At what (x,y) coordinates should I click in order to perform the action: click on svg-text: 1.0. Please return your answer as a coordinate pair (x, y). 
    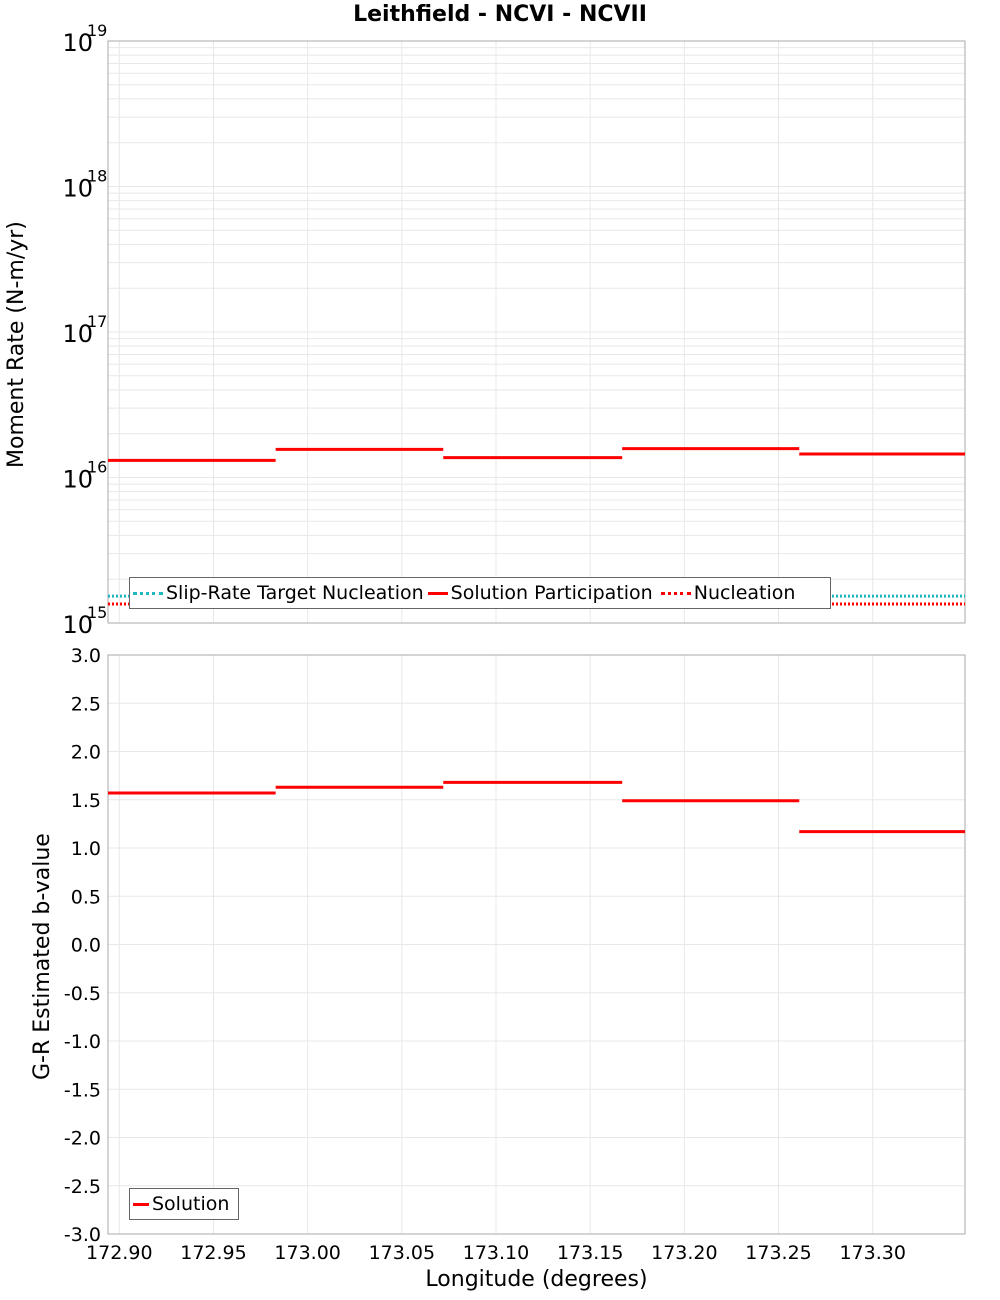
    Looking at the image, I should click on (86, 849).